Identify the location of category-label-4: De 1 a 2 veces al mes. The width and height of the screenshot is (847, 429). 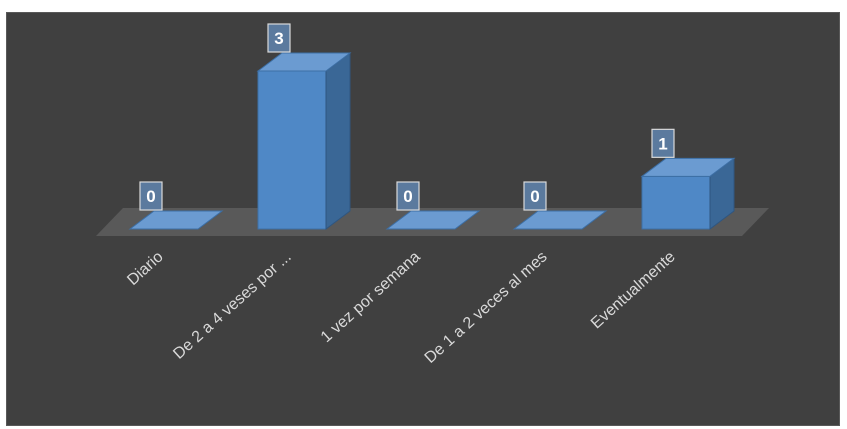
(486, 307).